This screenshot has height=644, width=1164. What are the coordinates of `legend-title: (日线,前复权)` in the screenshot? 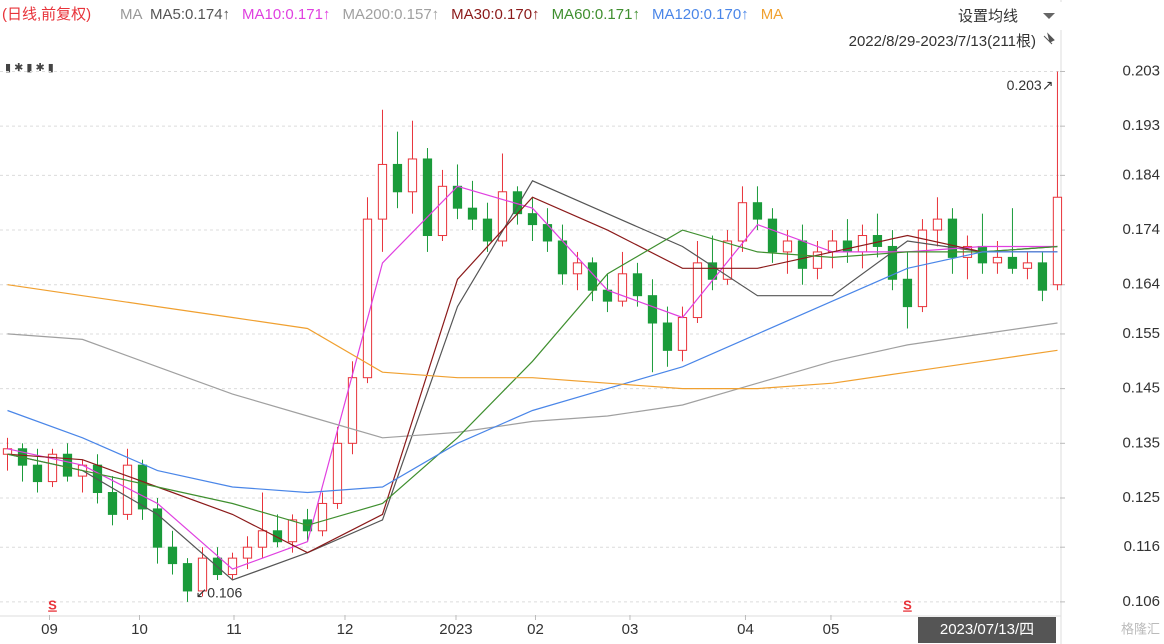 It's located at (46, 14).